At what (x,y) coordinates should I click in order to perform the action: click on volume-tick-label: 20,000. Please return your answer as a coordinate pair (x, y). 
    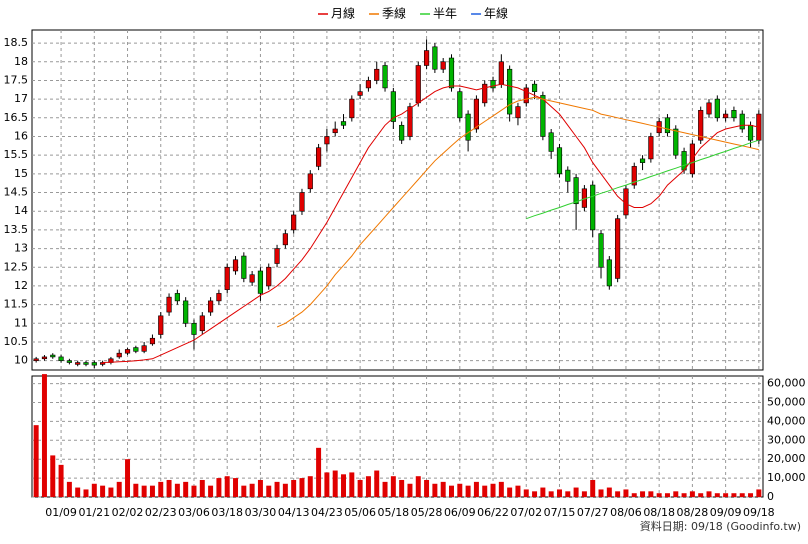
    Looking at the image, I should click on (786, 458).